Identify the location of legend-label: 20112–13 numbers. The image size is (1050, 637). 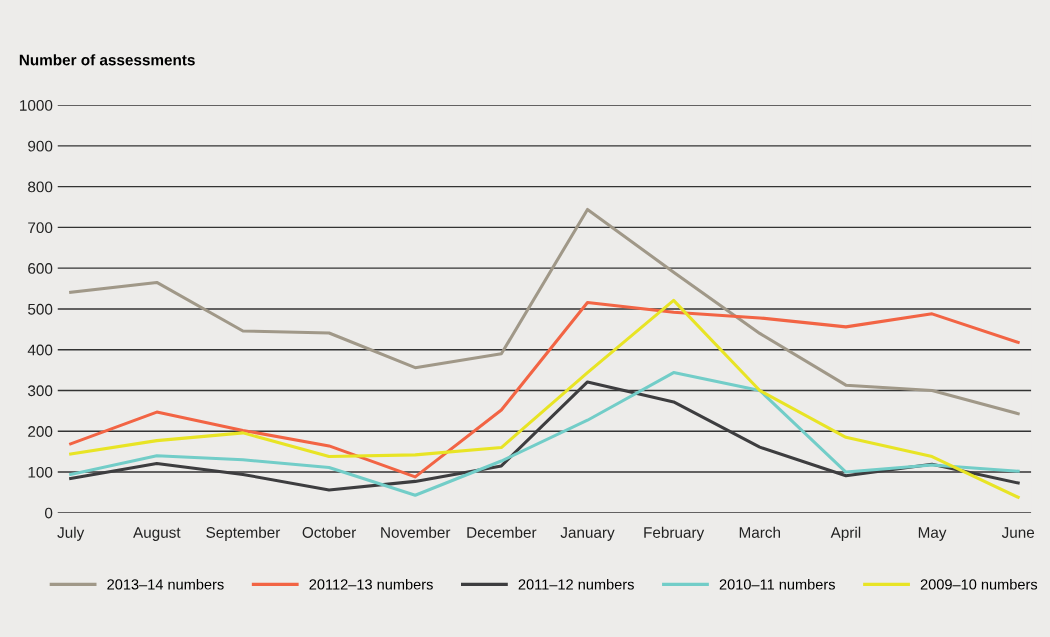
(371, 584).